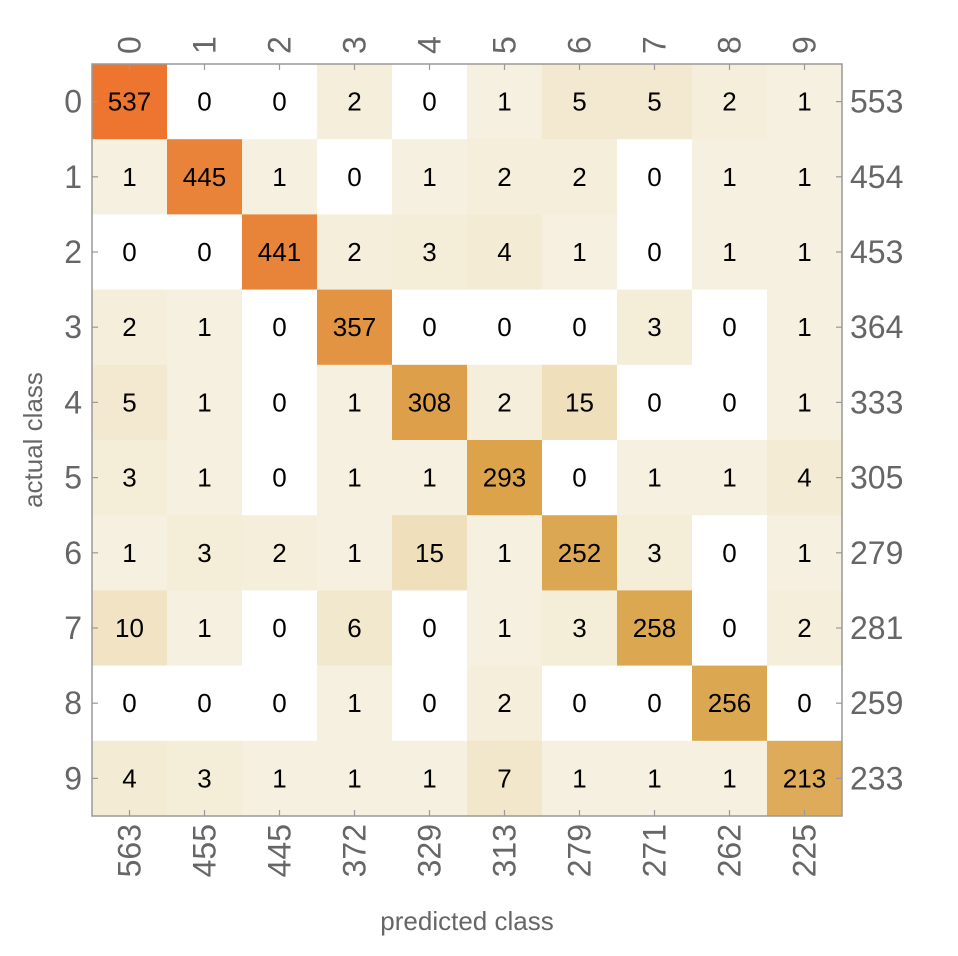 The width and height of the screenshot is (958, 956). What do you see at coordinates (805, 850) in the screenshot?
I see `column-total-label: 225` at bounding box center [805, 850].